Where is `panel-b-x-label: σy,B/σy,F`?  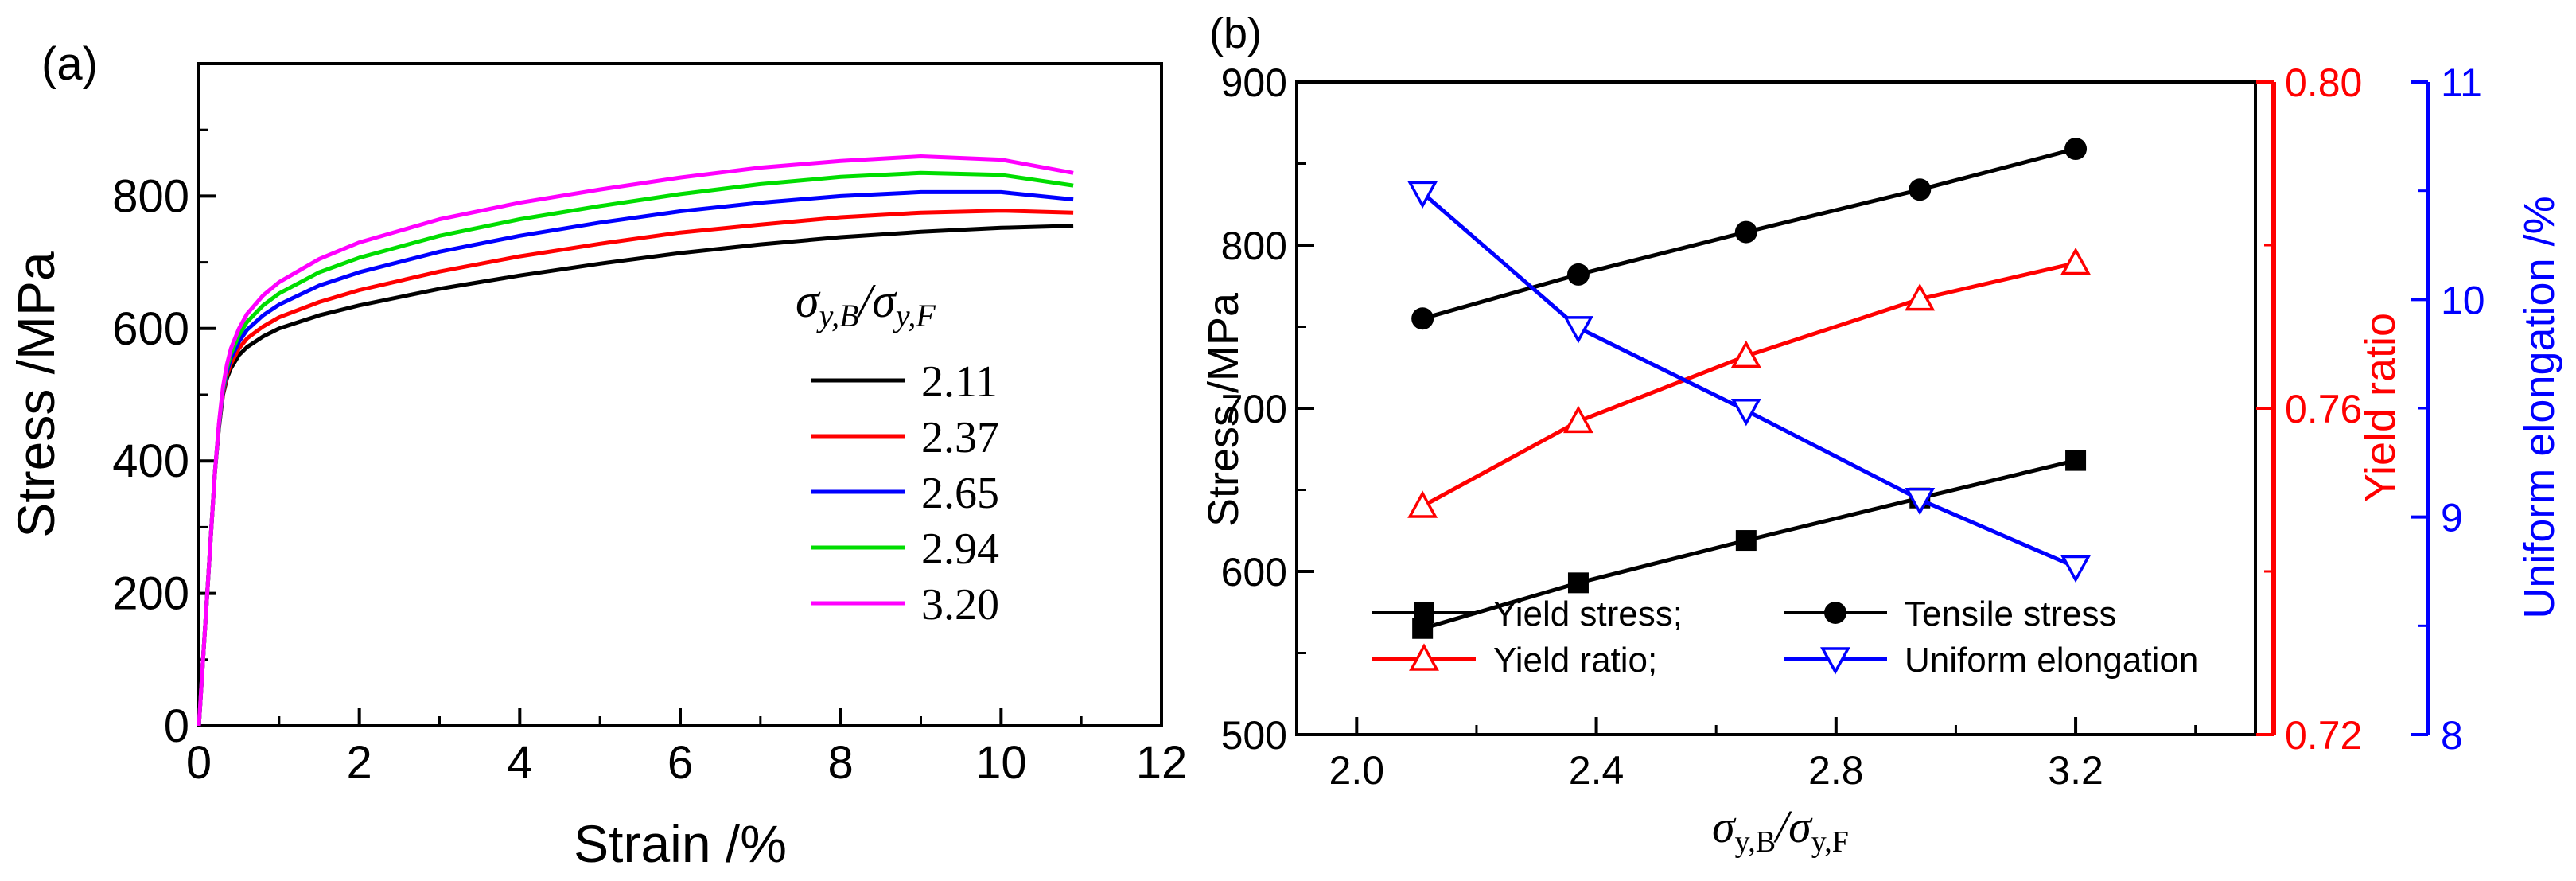
panel-b-x-label: σy,B/σy,F is located at coordinates (1780, 830).